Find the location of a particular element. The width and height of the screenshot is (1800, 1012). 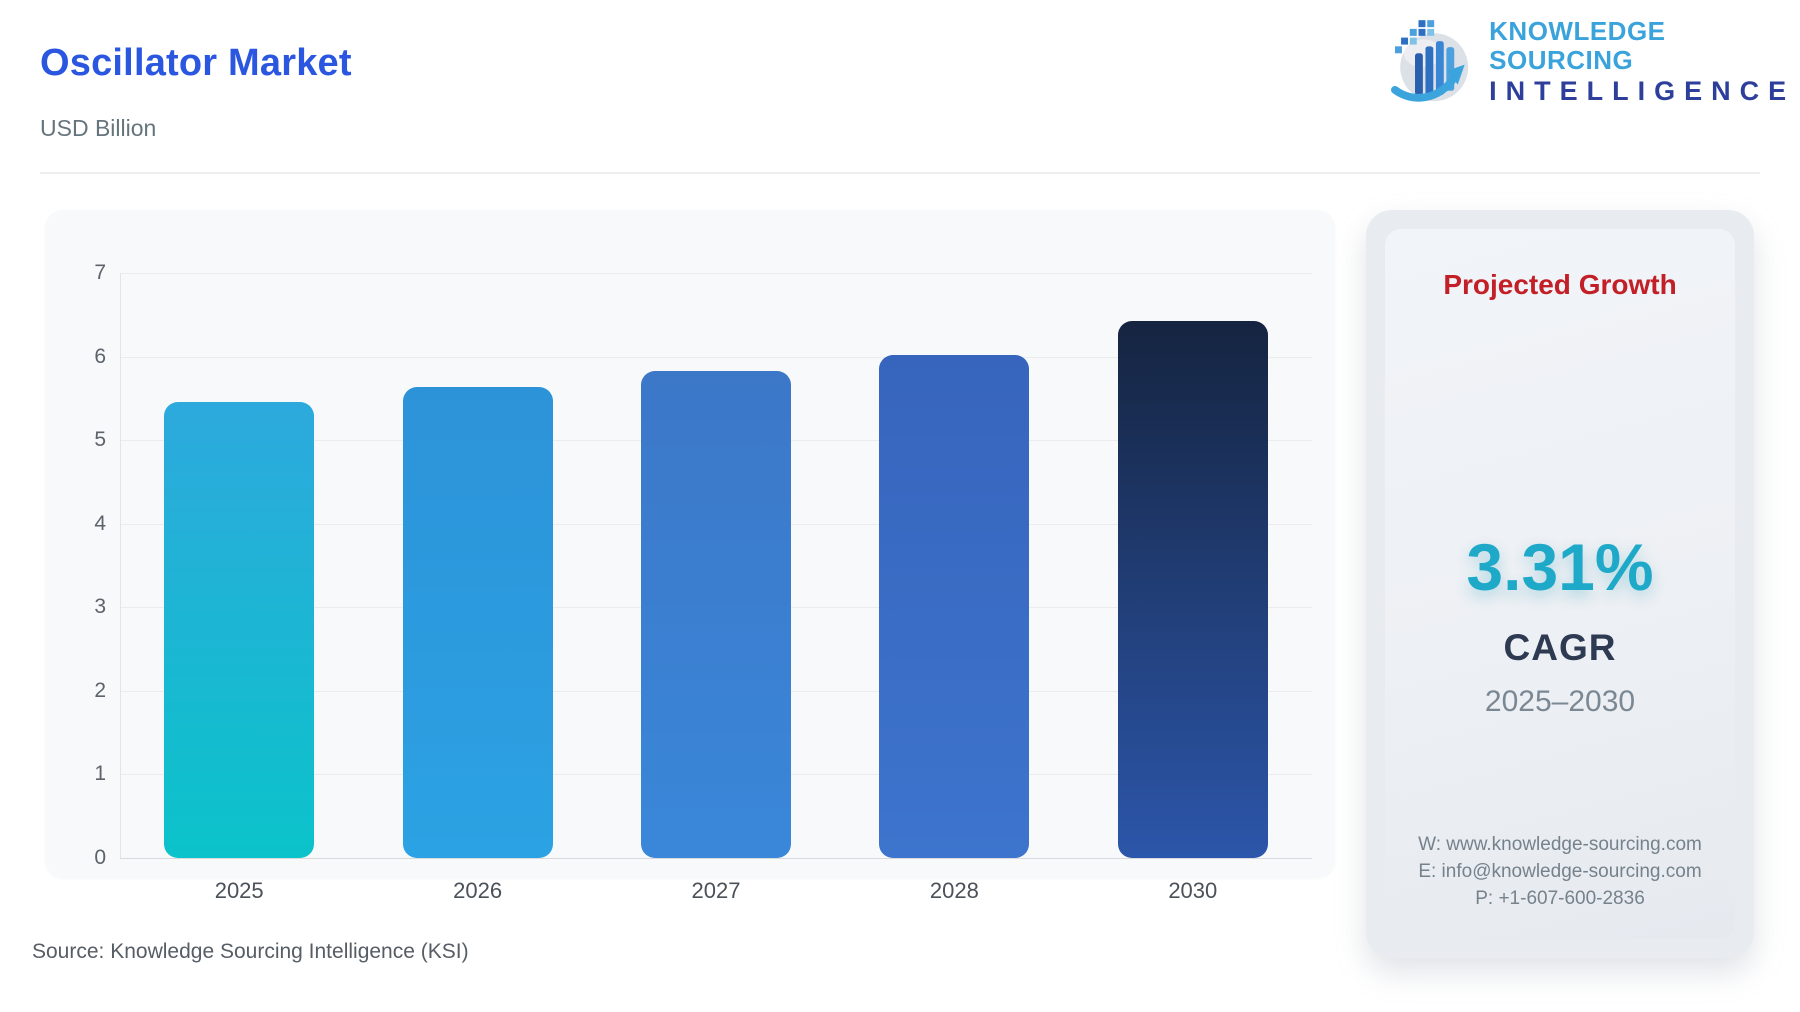

page-title: Oscillator Market is located at coordinates (196, 63).